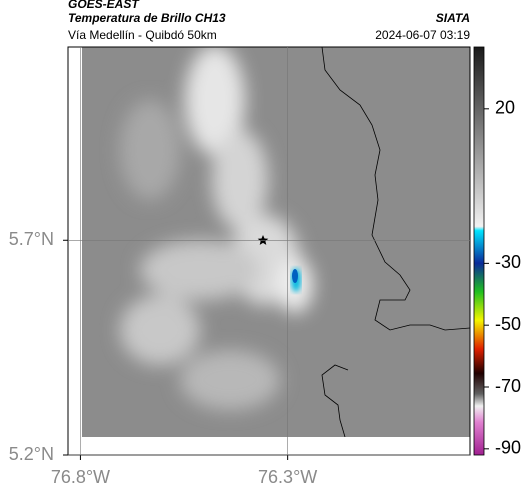 This screenshot has width=526, height=496. Describe the element at coordinates (31, 239) in the screenshot. I see `y-tick-label: 5.7°N` at that location.